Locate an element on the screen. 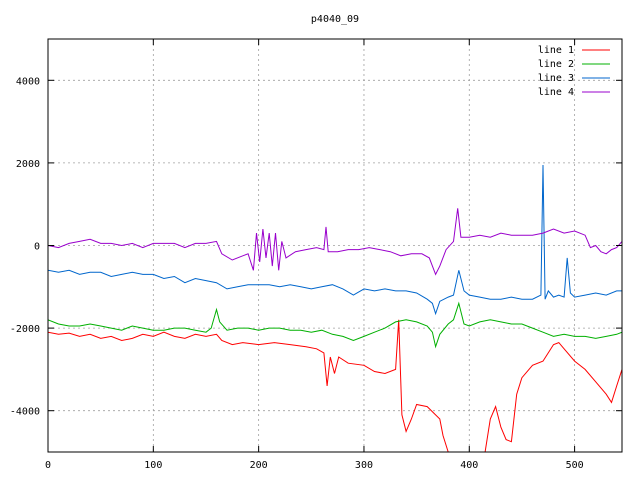 The image size is (640, 480). y-tick-label: 0 is located at coordinates (37, 247).